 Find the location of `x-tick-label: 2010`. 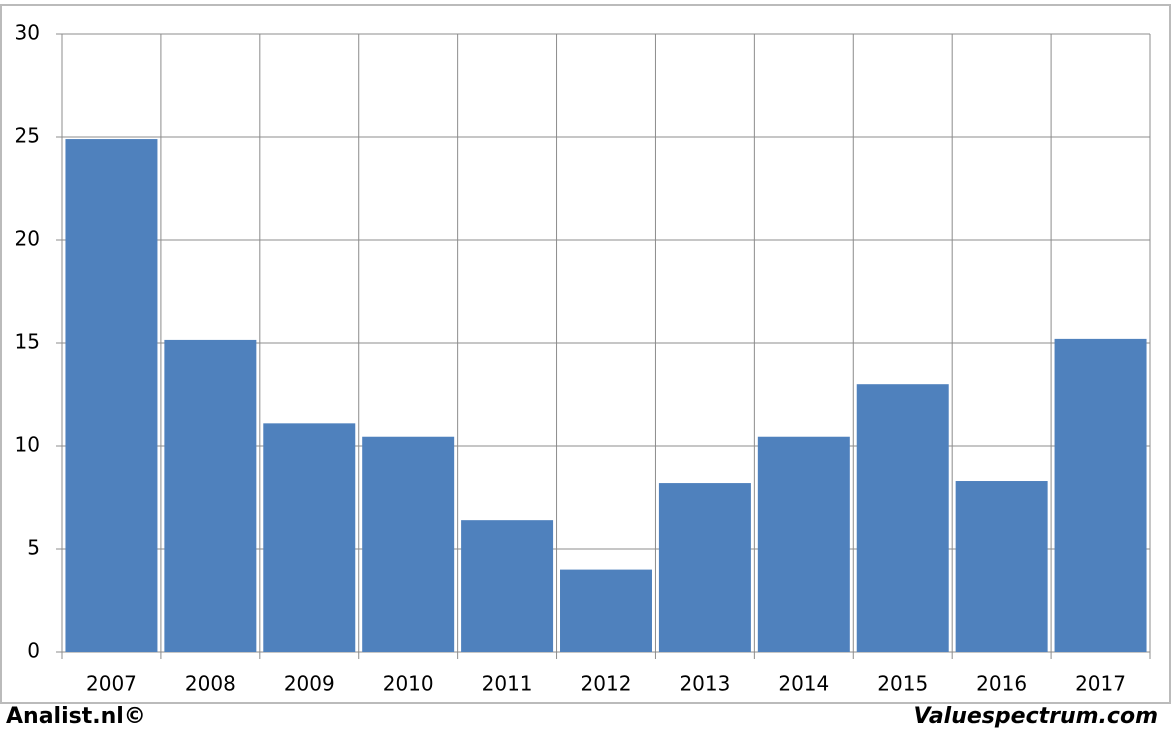

x-tick-label: 2010 is located at coordinates (408, 684).